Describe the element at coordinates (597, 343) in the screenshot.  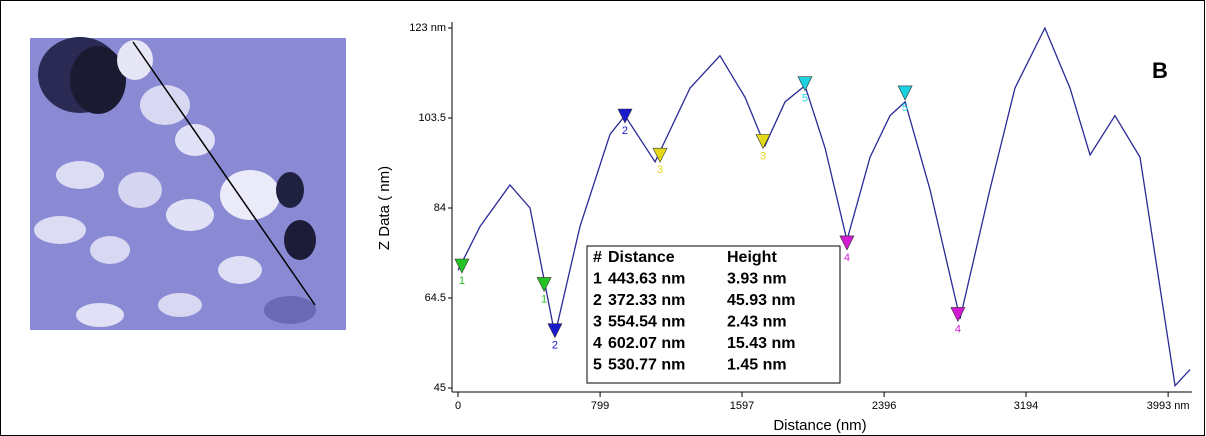
I see `table-cell: 4` at that location.